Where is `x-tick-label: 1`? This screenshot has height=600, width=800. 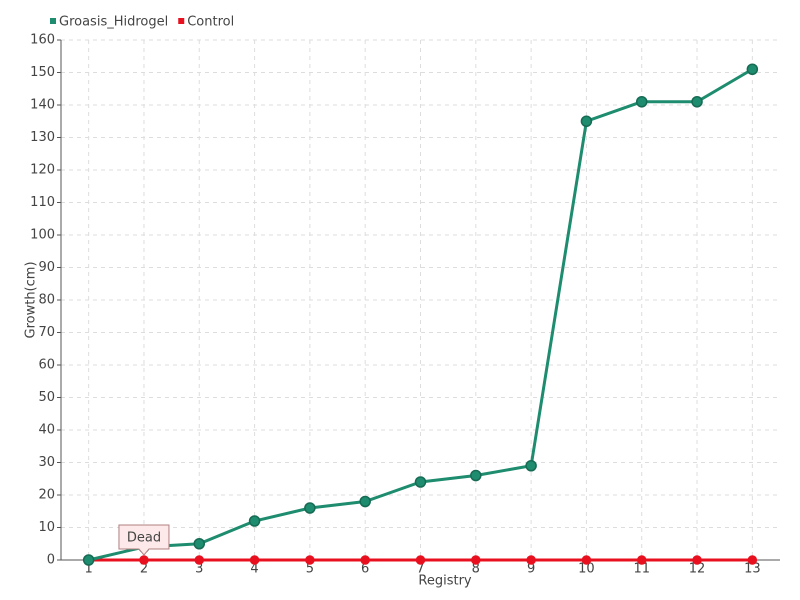
x-tick-label: 1 is located at coordinates (89, 569).